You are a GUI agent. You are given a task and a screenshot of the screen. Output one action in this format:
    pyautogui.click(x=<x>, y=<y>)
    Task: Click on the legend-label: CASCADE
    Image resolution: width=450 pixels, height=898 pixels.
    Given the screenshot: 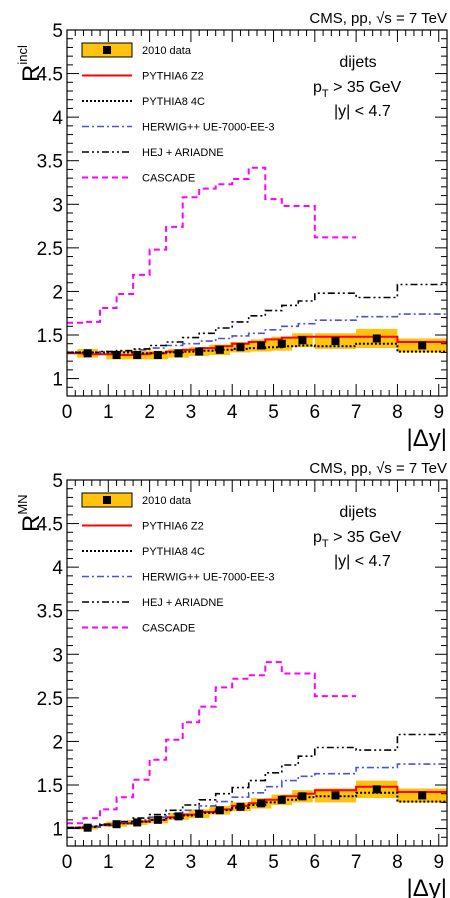 What is the action you would take?
    pyautogui.click(x=168, y=629)
    